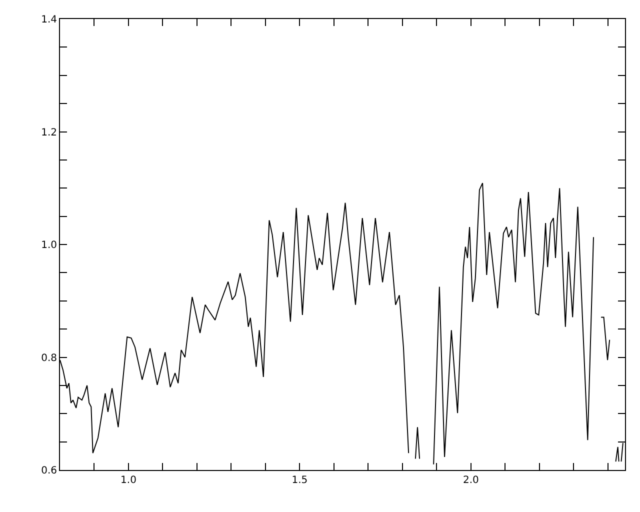 This screenshot has width=640, height=512. I want to click on x-tick-label: 1.0, so click(128, 480).